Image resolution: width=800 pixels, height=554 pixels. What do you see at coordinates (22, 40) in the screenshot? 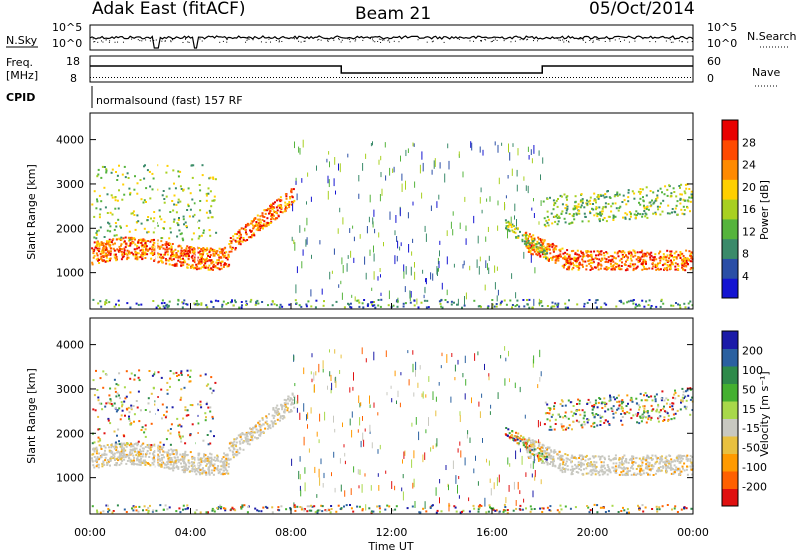
I see `nsky-label: N.Sky` at bounding box center [22, 40].